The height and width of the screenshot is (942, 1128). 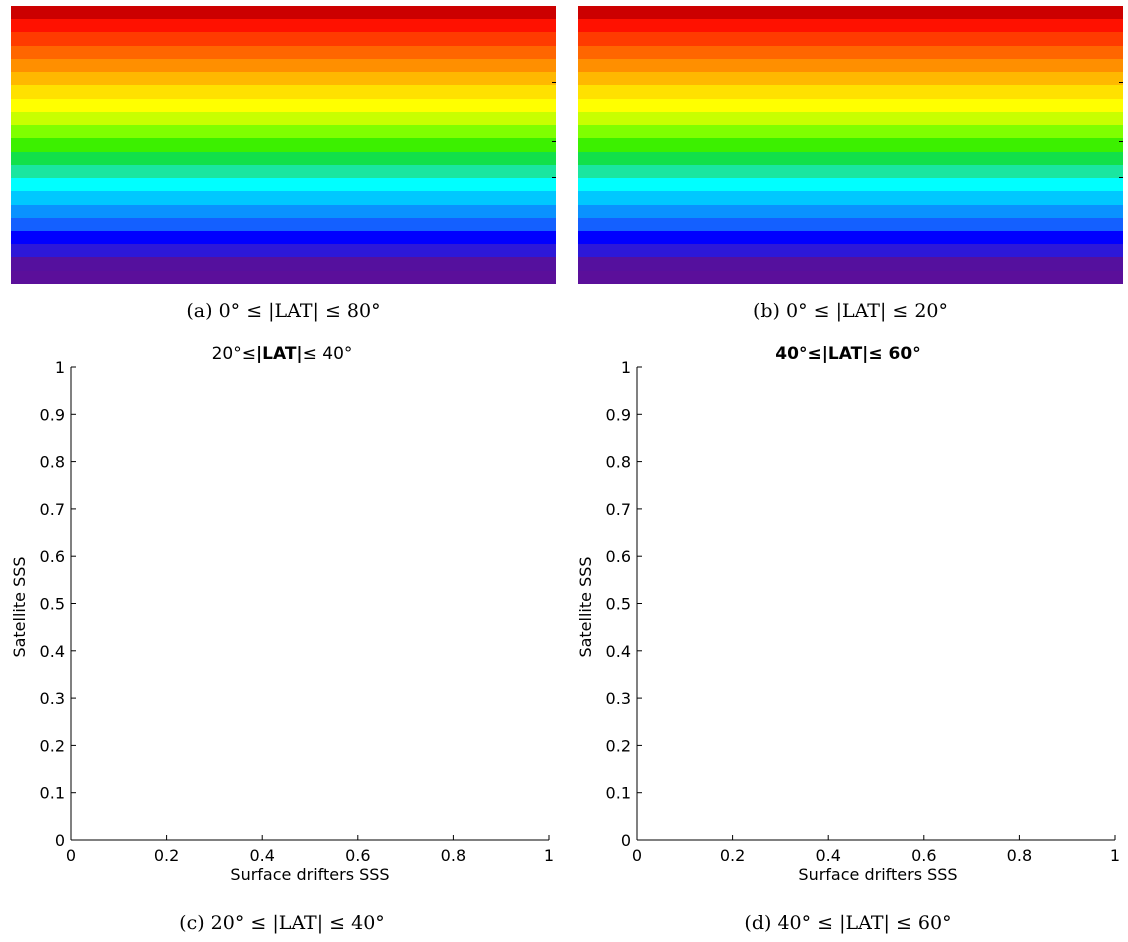 I want to click on caption-d: (d) 40° ≤ |LAT| ≤ 60°, so click(x=848, y=923).